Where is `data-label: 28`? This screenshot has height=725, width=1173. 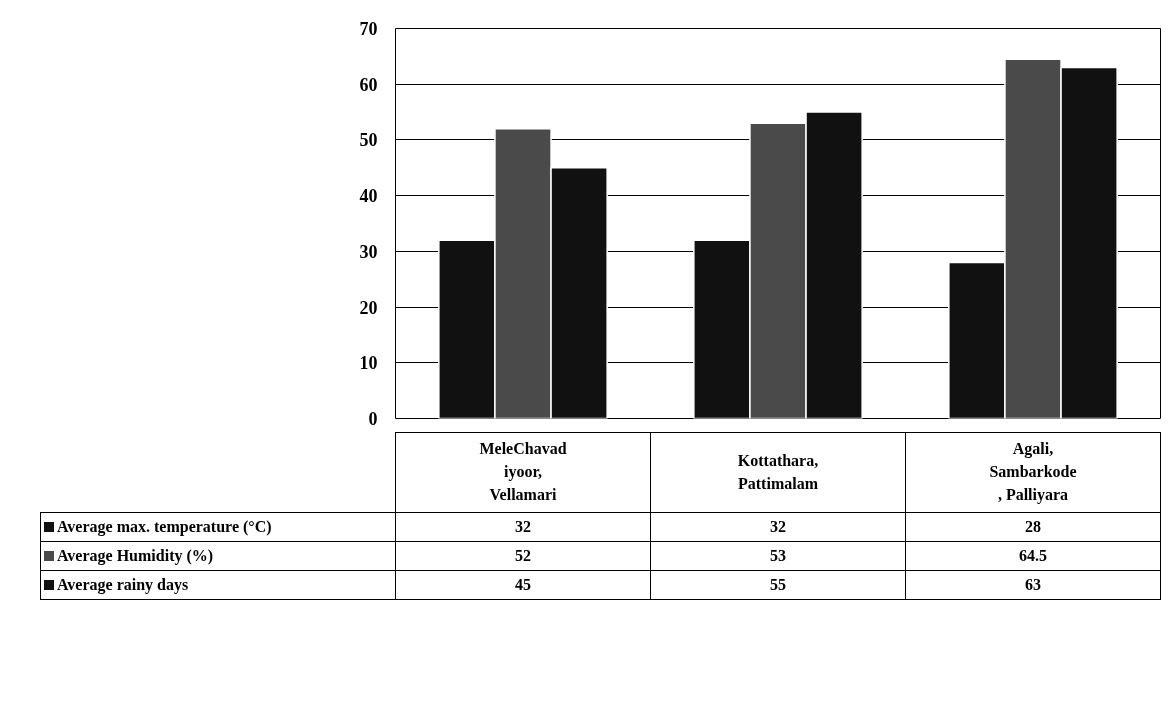
data-label: 28 is located at coordinates (1033, 527).